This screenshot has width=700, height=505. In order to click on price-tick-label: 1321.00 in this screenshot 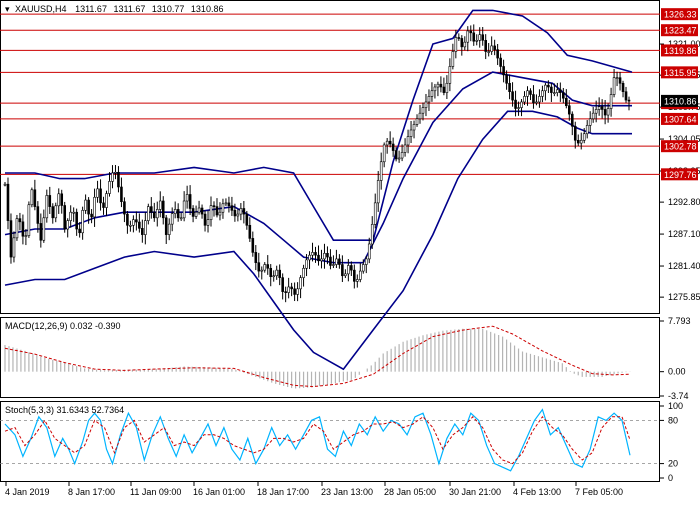, I will do `click(684, 44)`.